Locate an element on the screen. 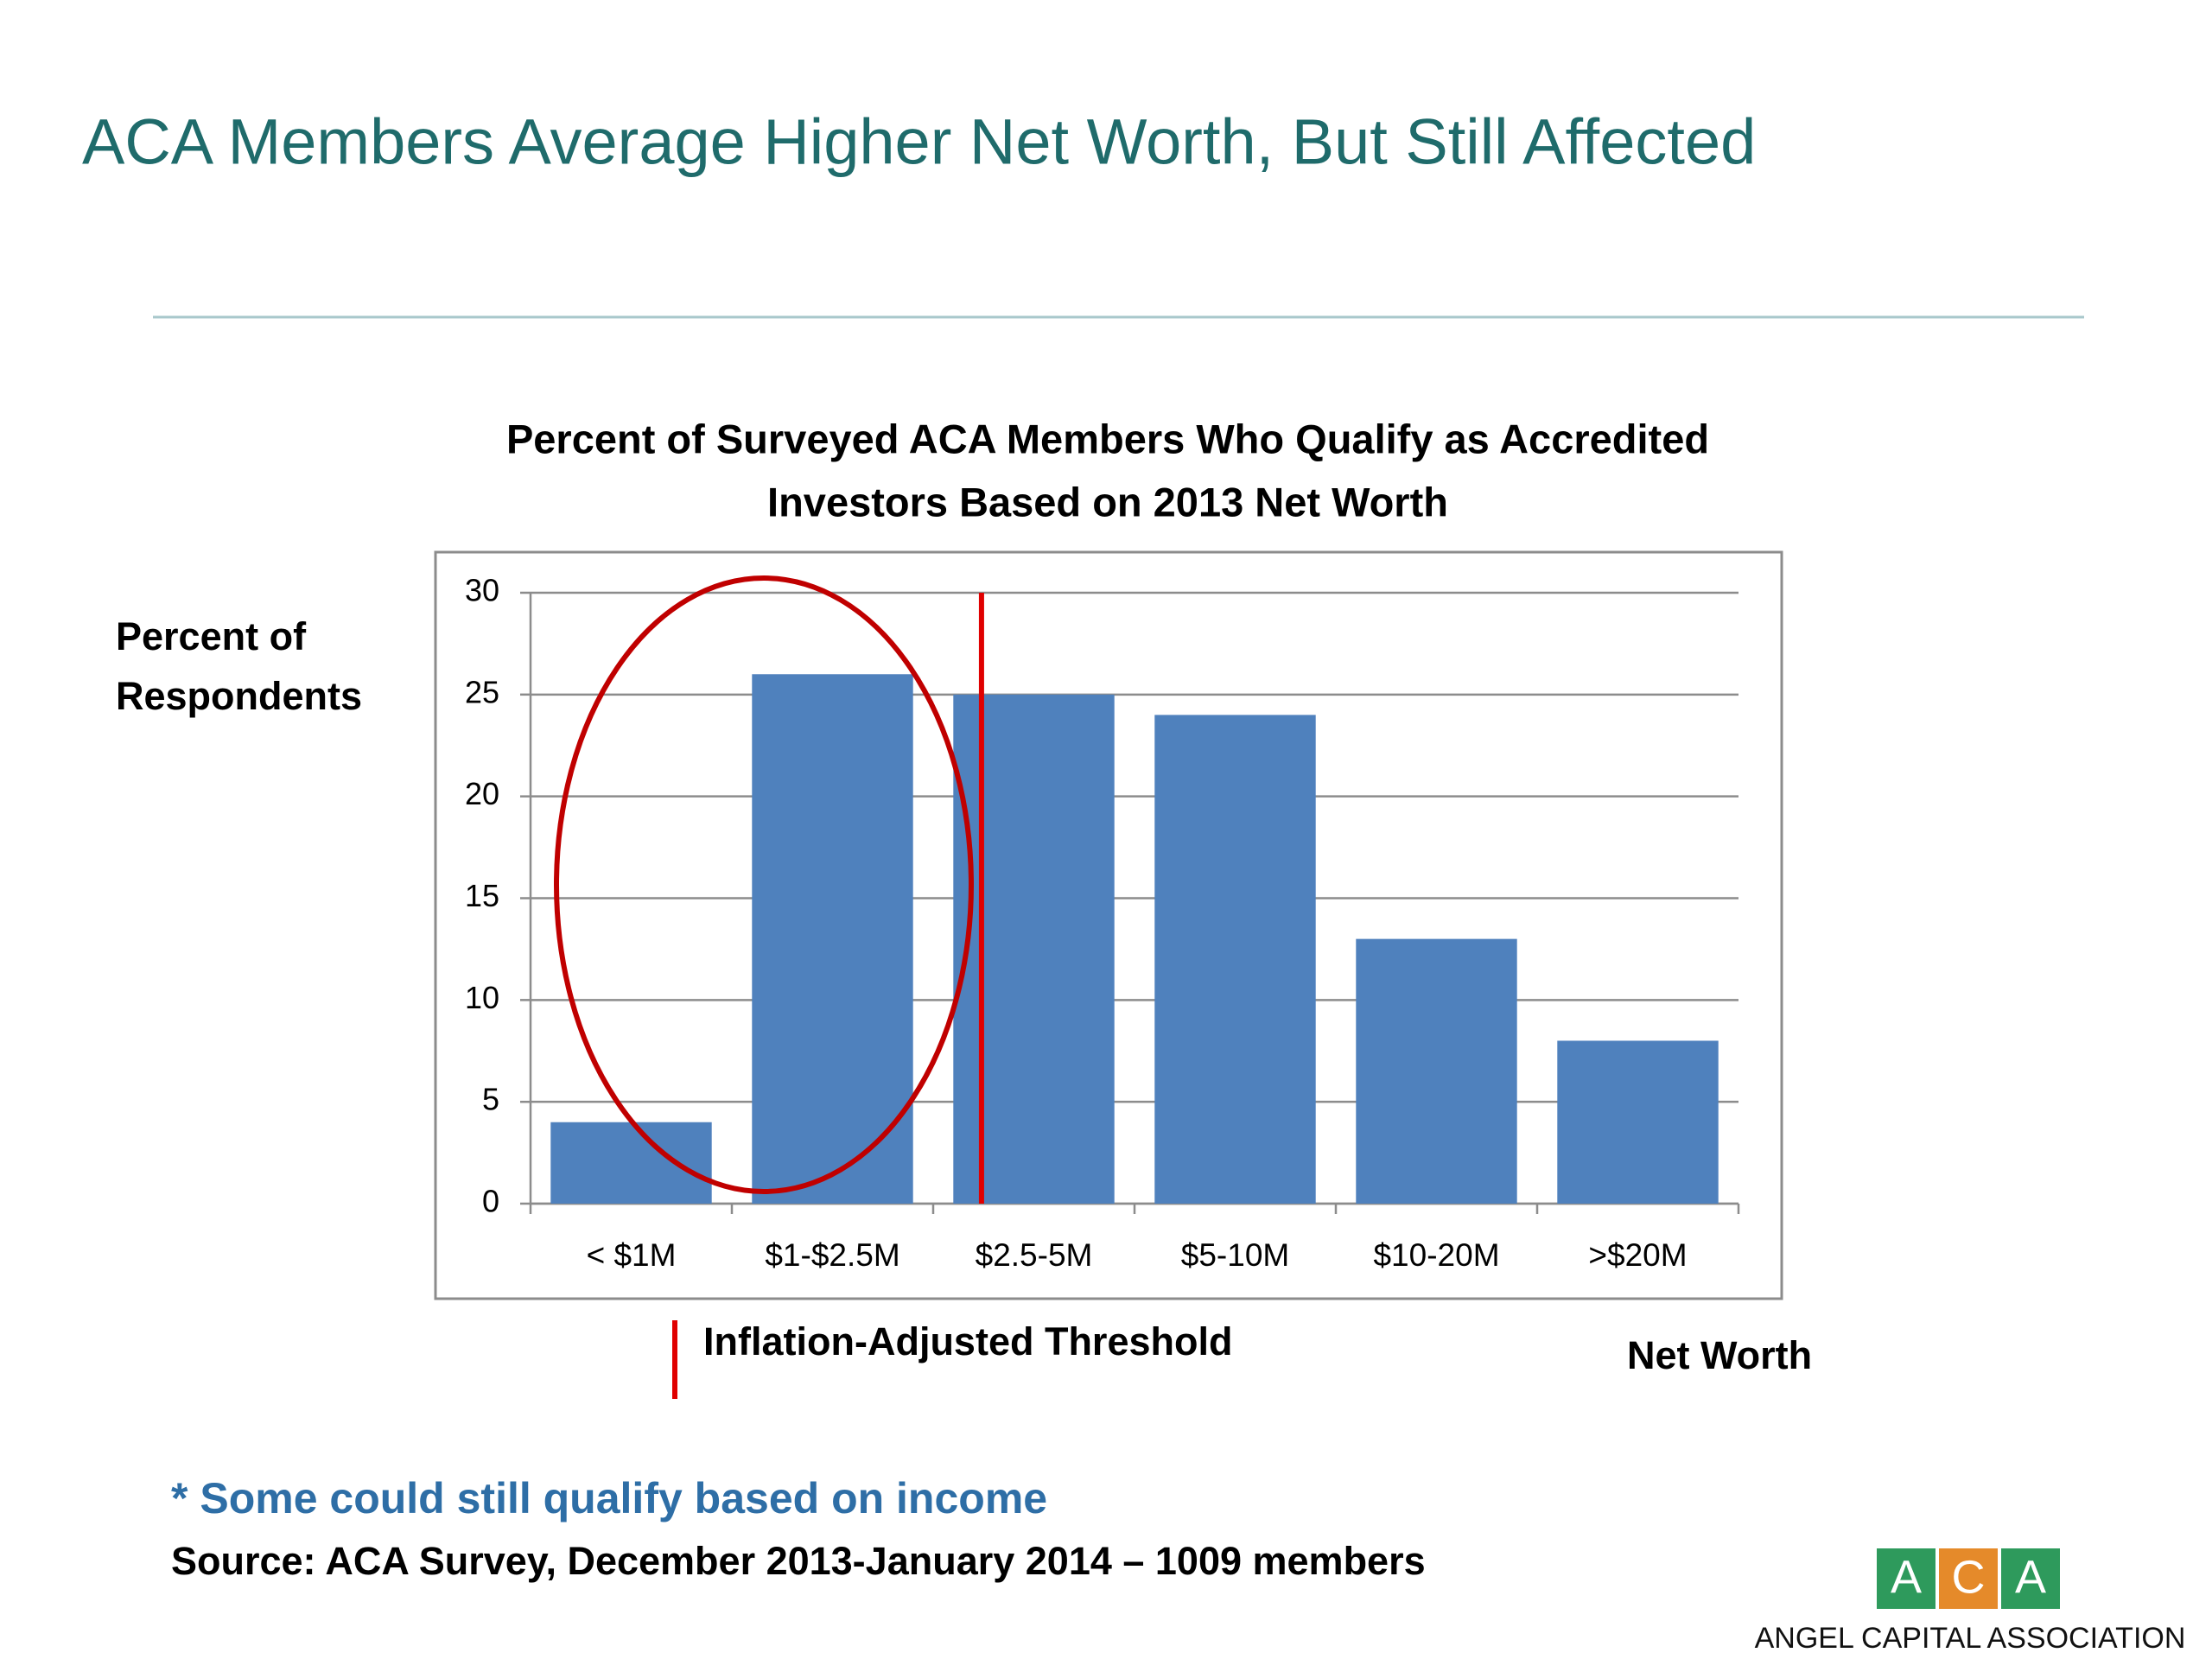 Image resolution: width=2212 pixels, height=1659 pixels. x-axis-label: Net Worth is located at coordinates (1719, 1355).